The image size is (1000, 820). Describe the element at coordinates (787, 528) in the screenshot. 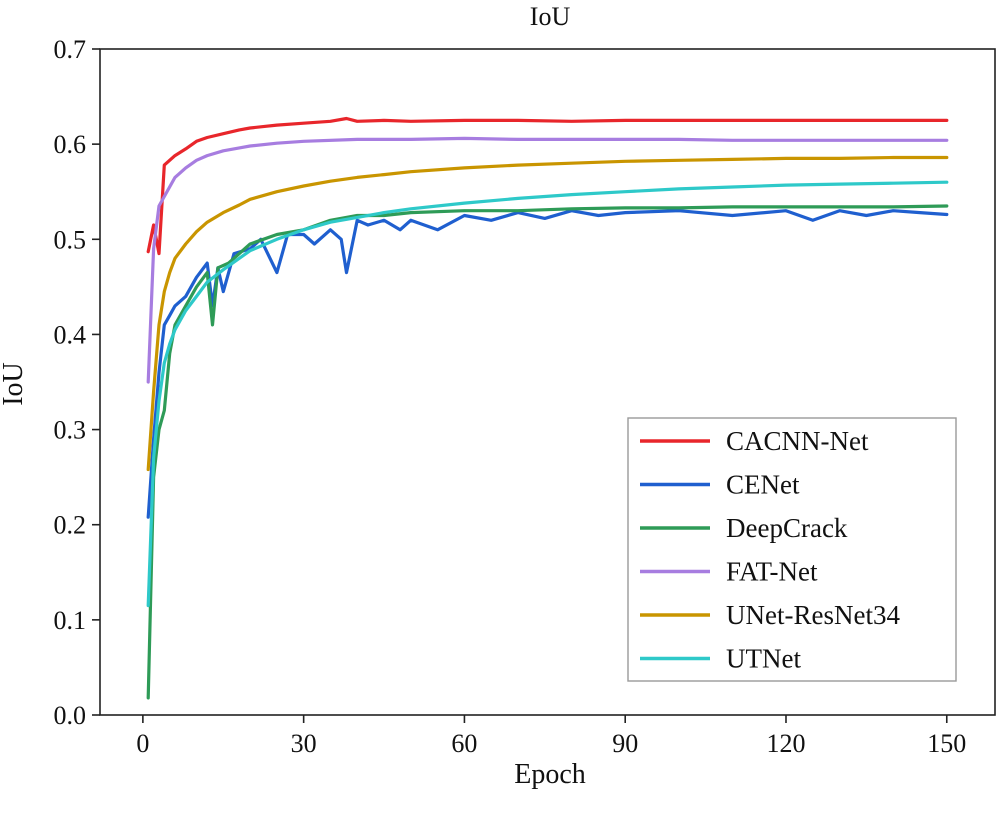

I see `legend-label-deepcrack: DeepCrack` at that location.